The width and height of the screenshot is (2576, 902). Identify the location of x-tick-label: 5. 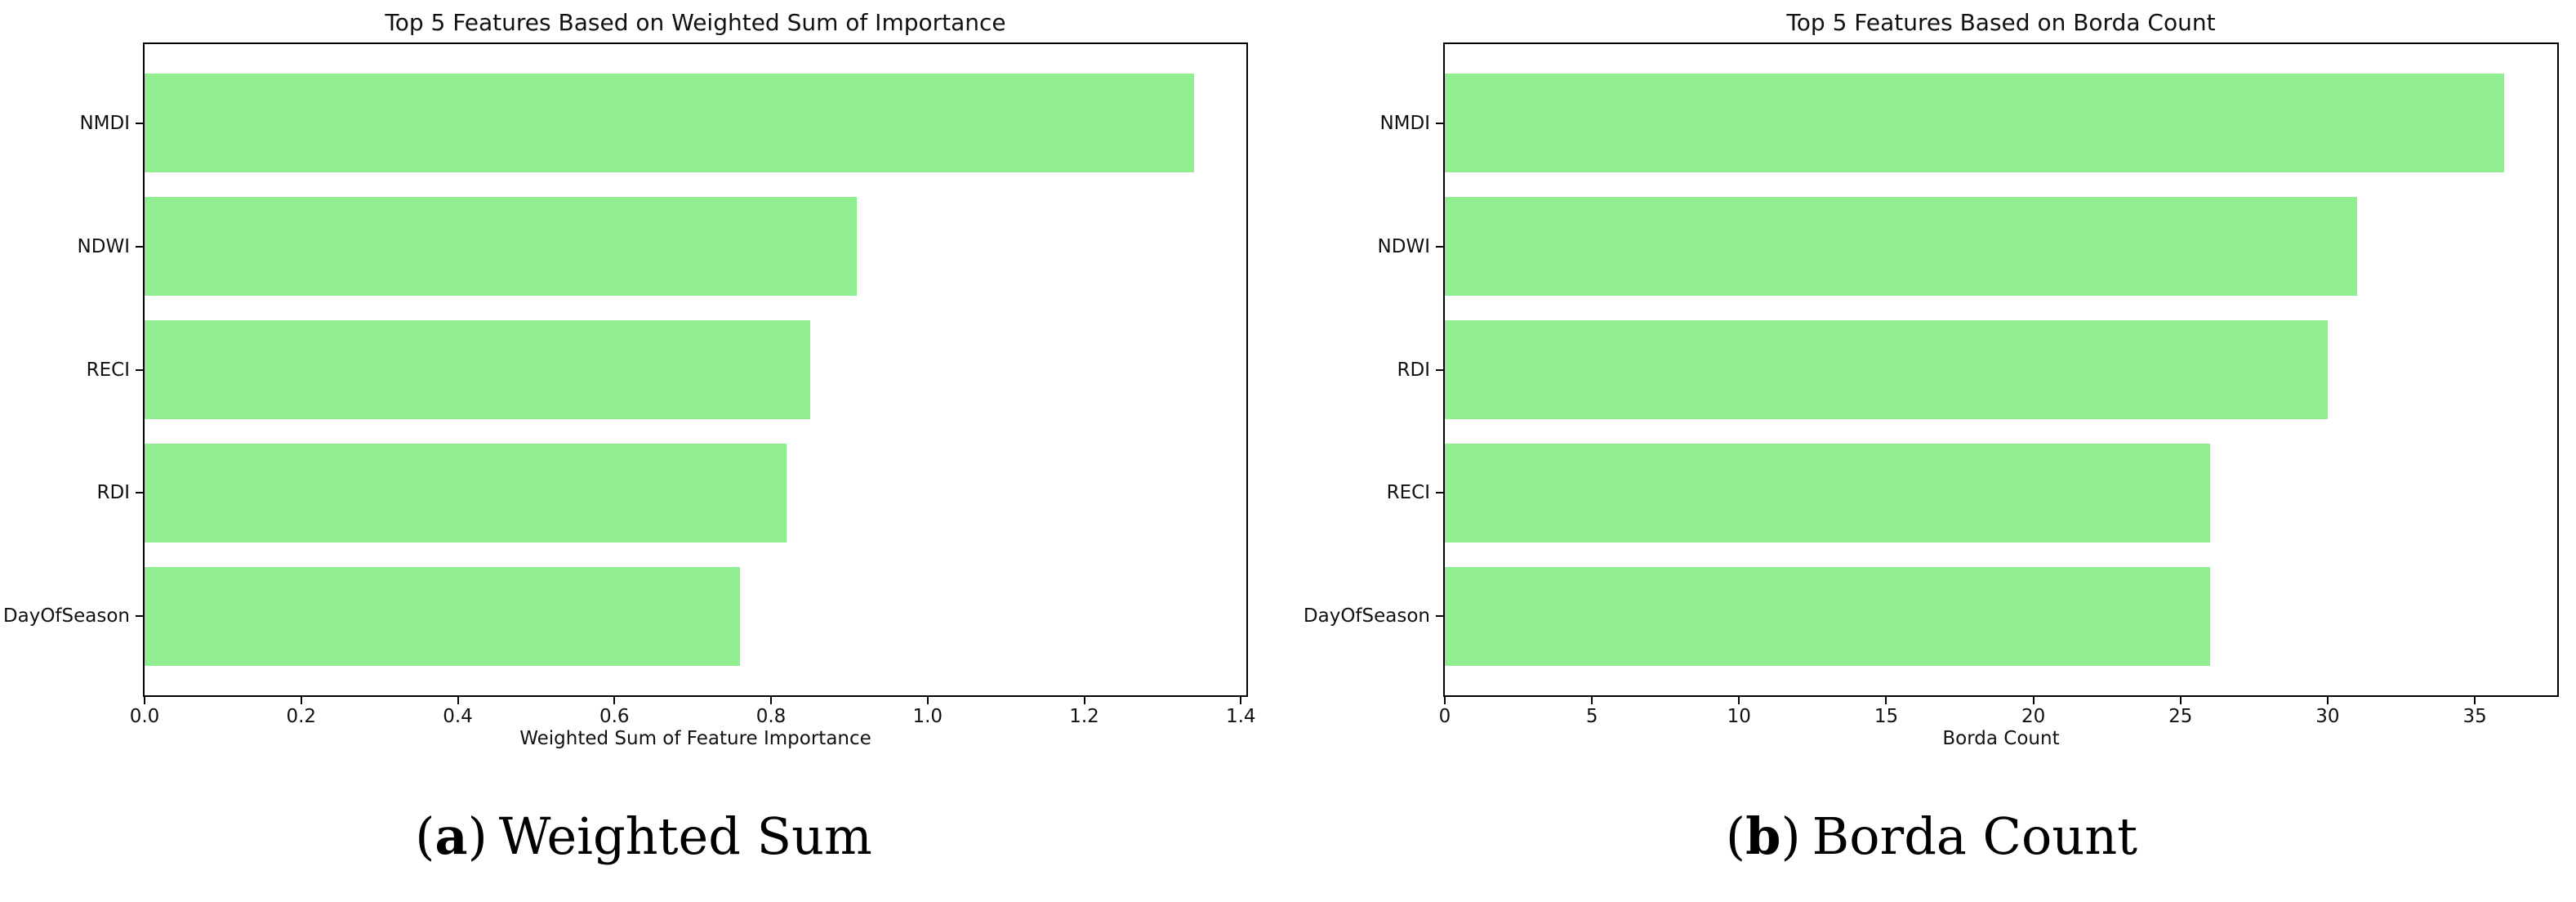
(1591, 716).